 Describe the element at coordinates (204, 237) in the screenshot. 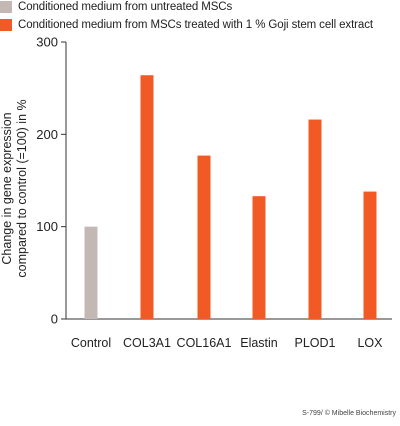

I see `bar-col16a1` at that location.